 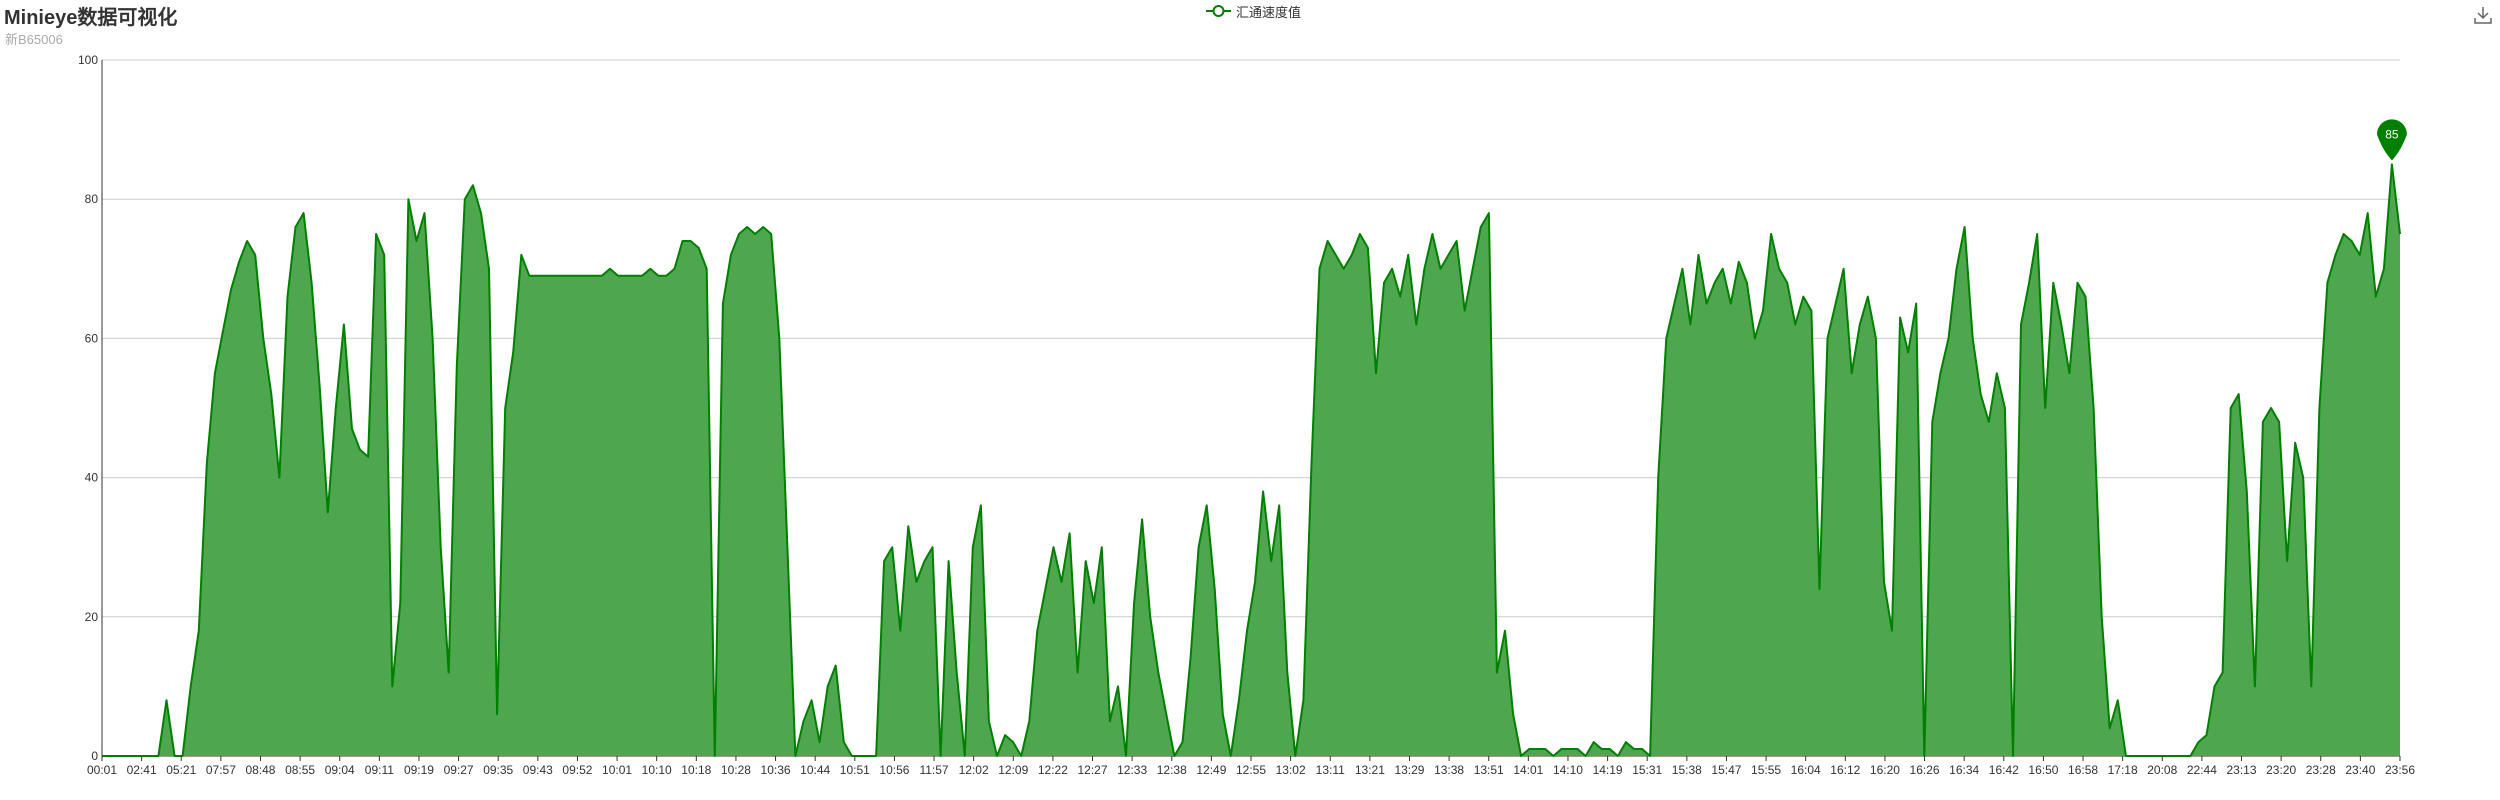 I want to click on max-marker-label: 85, so click(x=2392, y=134).